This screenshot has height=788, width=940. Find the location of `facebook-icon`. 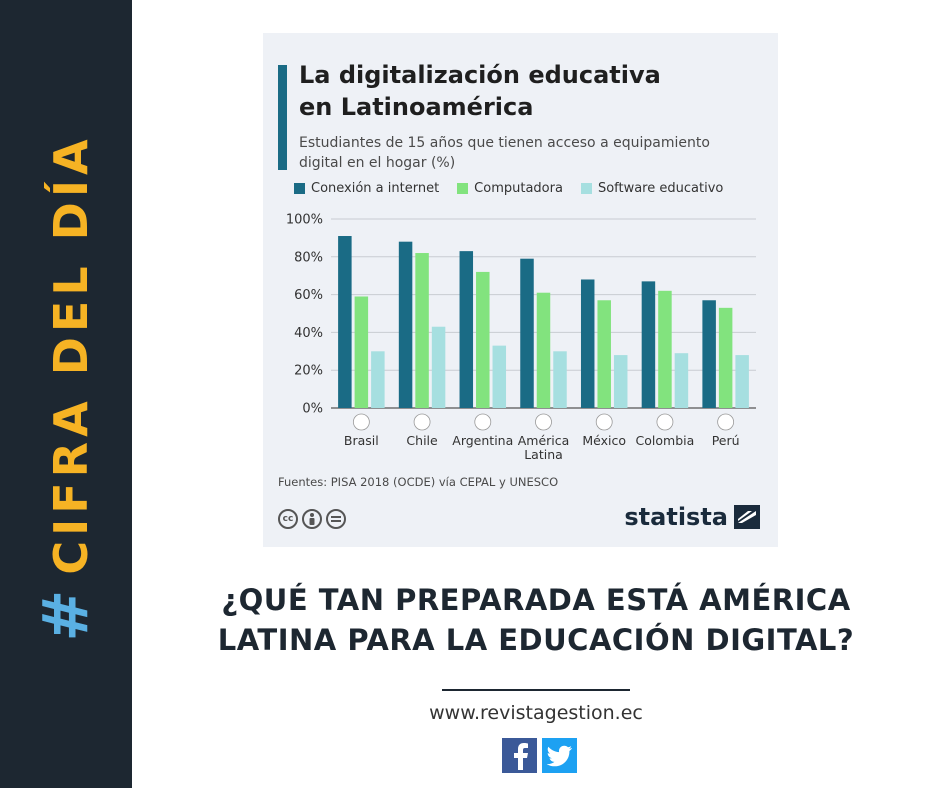

facebook-icon is located at coordinates (520, 756).